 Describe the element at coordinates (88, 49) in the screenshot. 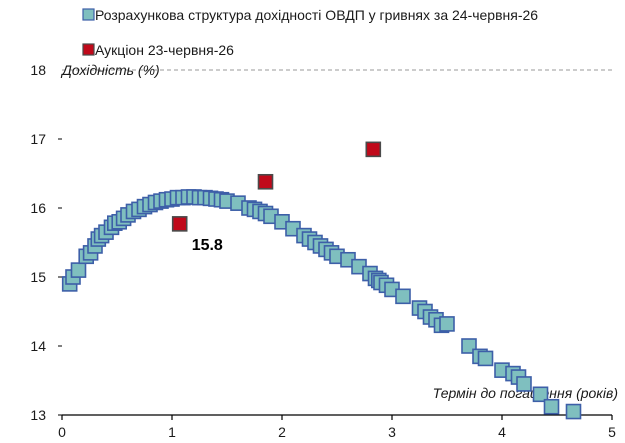

I see `legend-swatch-auction` at that location.